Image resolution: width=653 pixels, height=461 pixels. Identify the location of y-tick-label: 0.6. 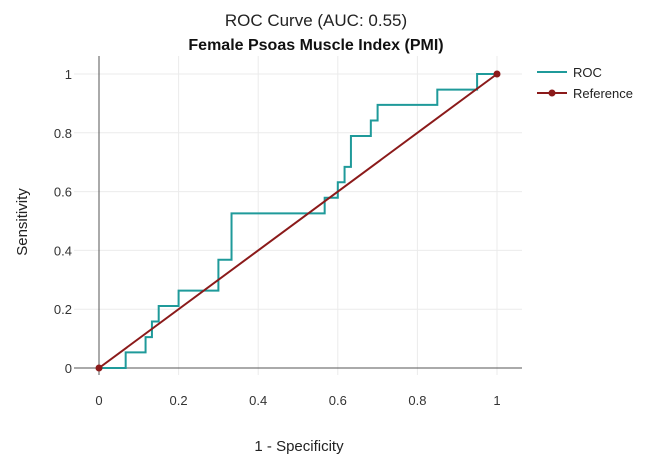
(63, 192).